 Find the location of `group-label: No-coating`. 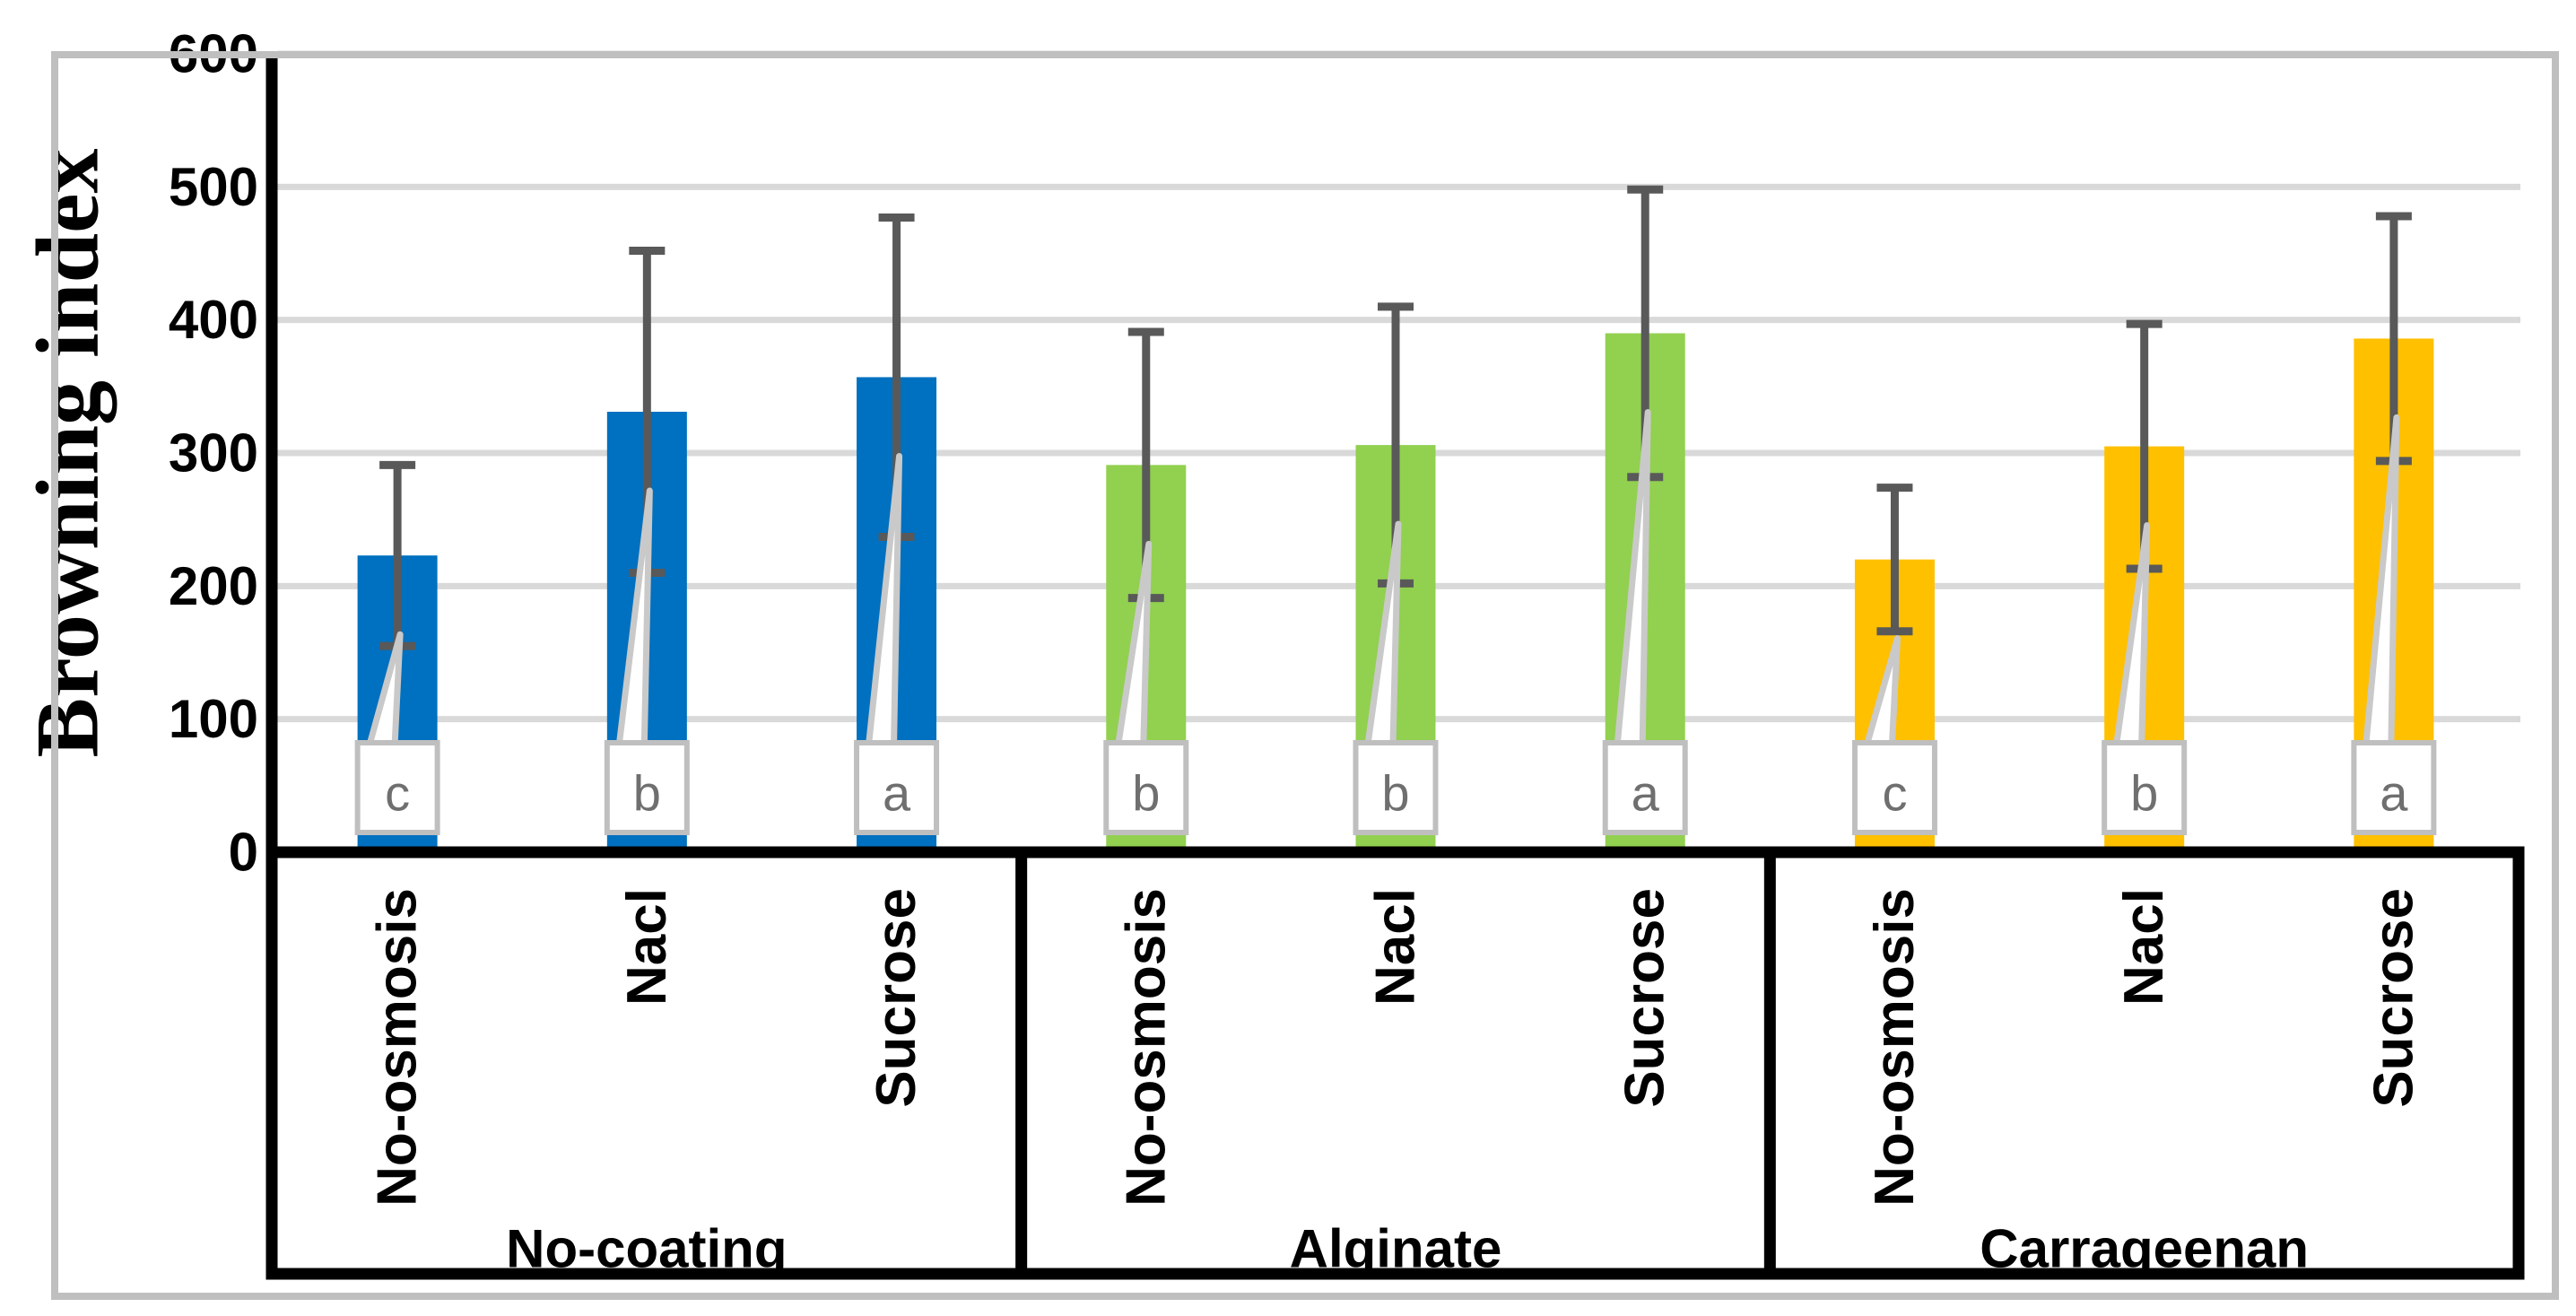

group-label: No-coating is located at coordinates (646, 1249).